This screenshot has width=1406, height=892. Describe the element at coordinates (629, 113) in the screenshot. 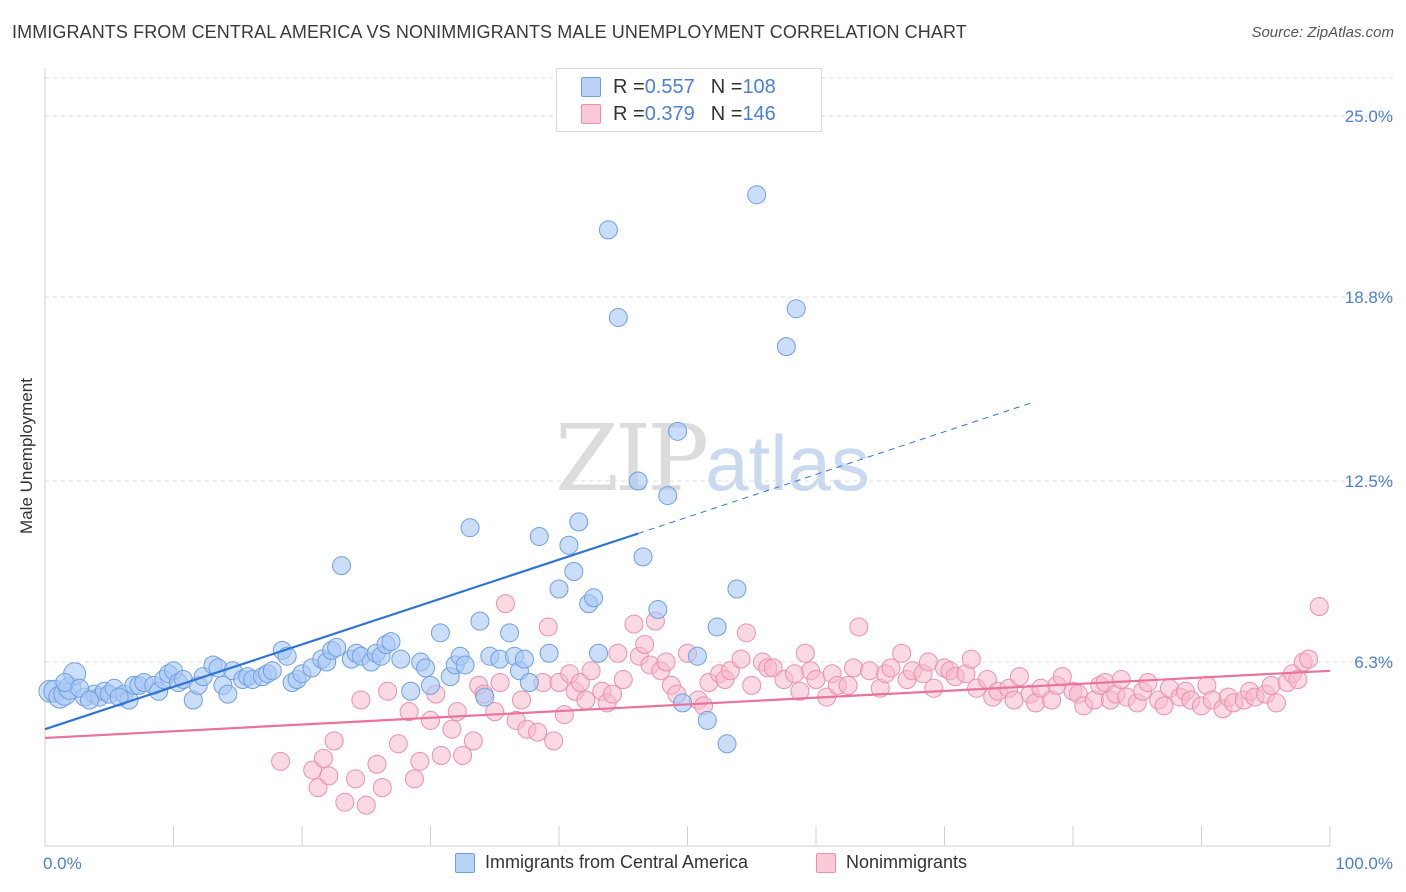

I see `legend-r-label: R =` at that location.